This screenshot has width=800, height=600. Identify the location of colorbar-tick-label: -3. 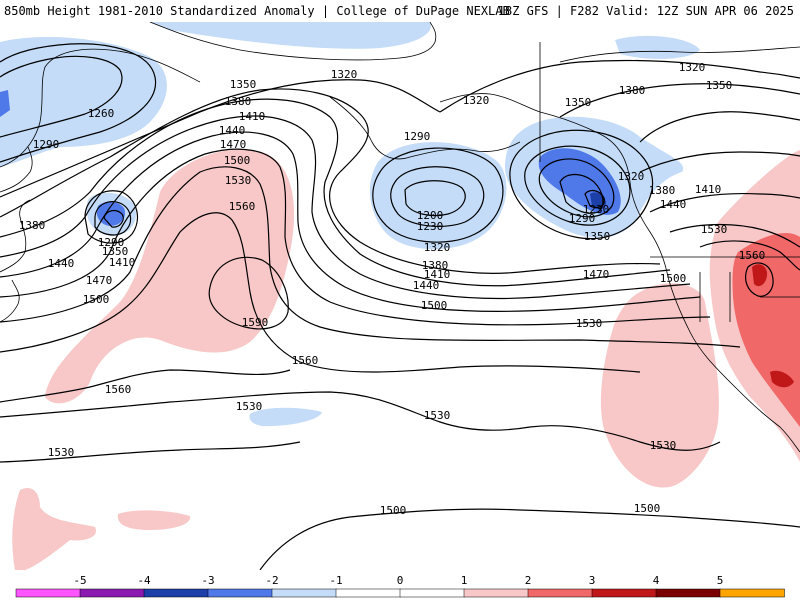
(207, 580).